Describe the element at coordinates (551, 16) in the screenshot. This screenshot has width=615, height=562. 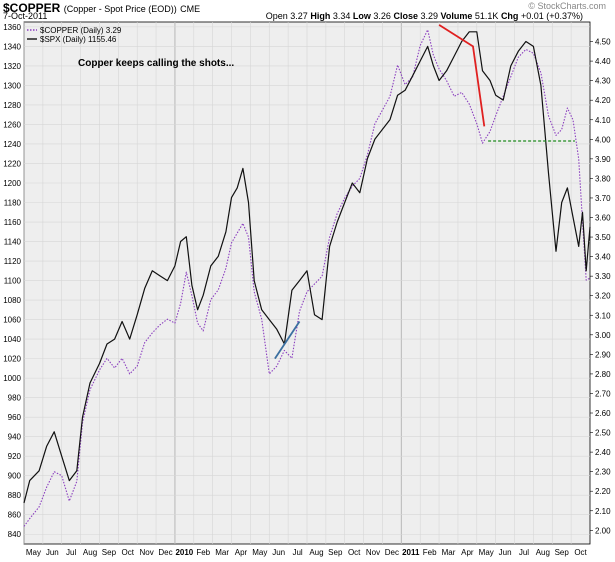
I see `chg-value: +0.01 (+0.37%)` at that location.